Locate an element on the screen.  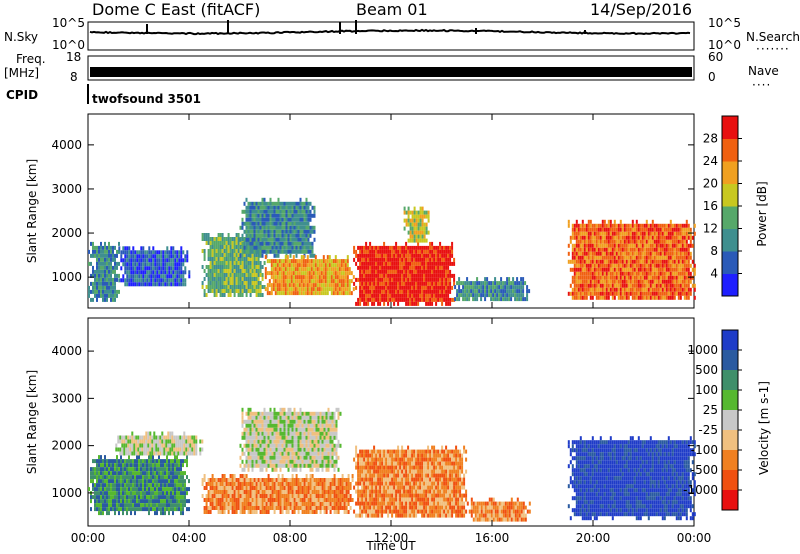
power-echo-cells is located at coordinates (392, 251).